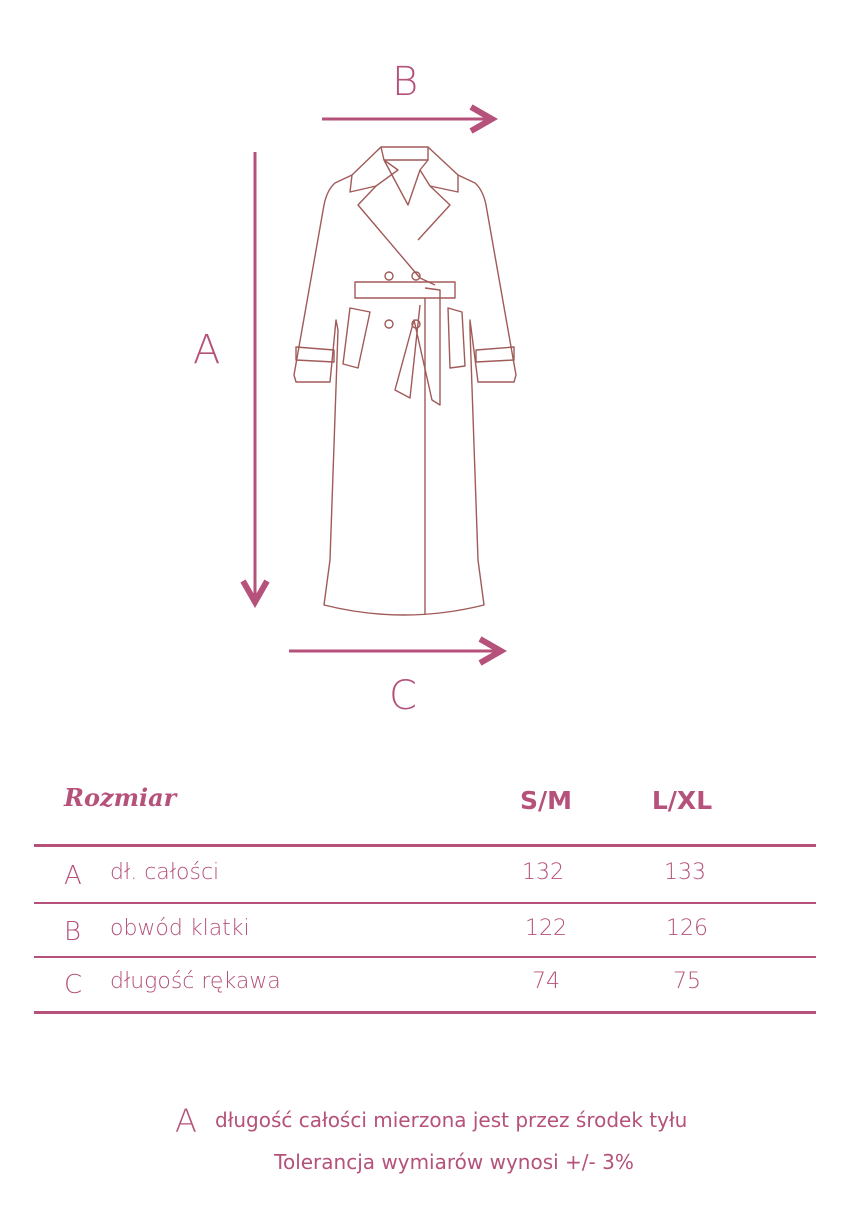 This screenshot has width=850, height=1206. I want to click on value-sm: 74, so click(546, 981).